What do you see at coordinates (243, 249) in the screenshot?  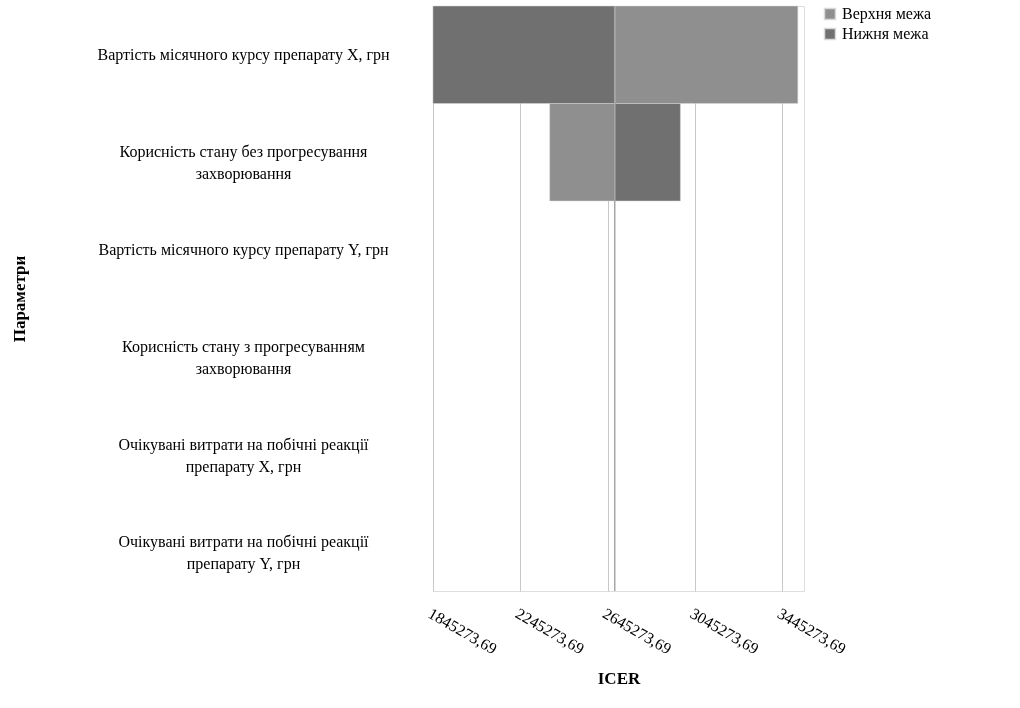 I see `y-tick-label: Вартість місячного курсу препарату Y, грн` at bounding box center [243, 249].